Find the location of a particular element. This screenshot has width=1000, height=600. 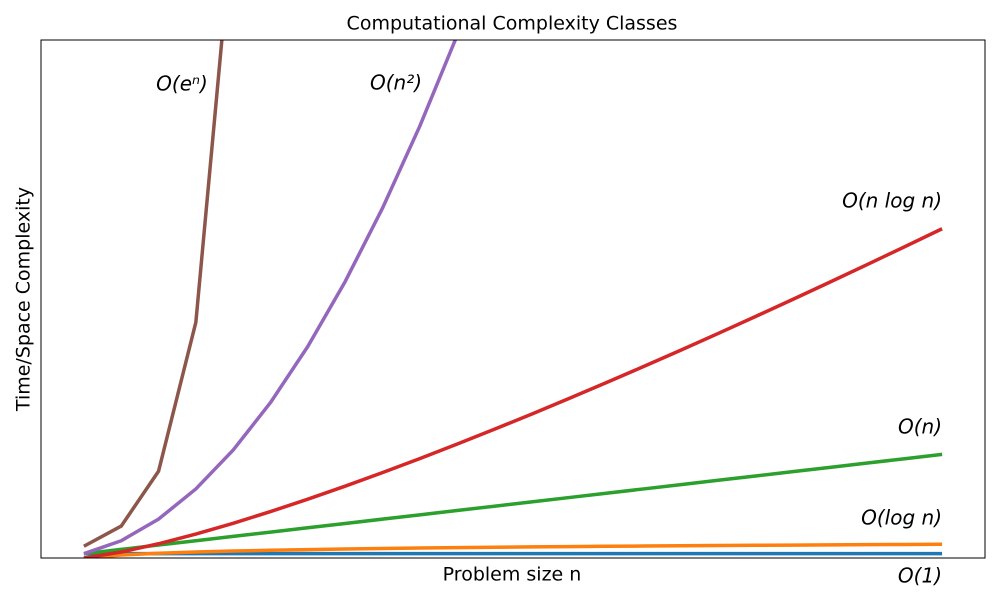

series-label: O(n) is located at coordinates (920, 427).